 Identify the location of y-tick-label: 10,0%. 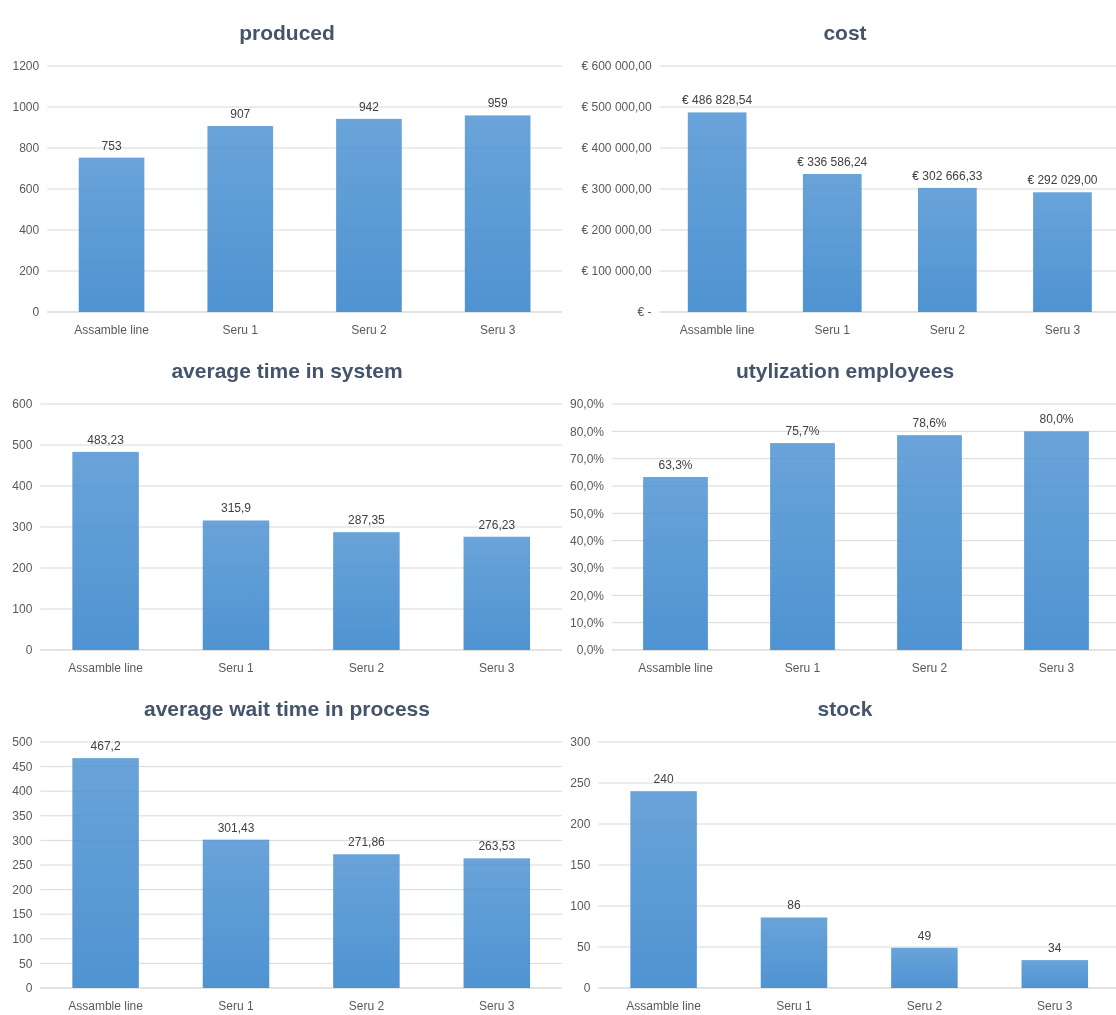
(587, 622).